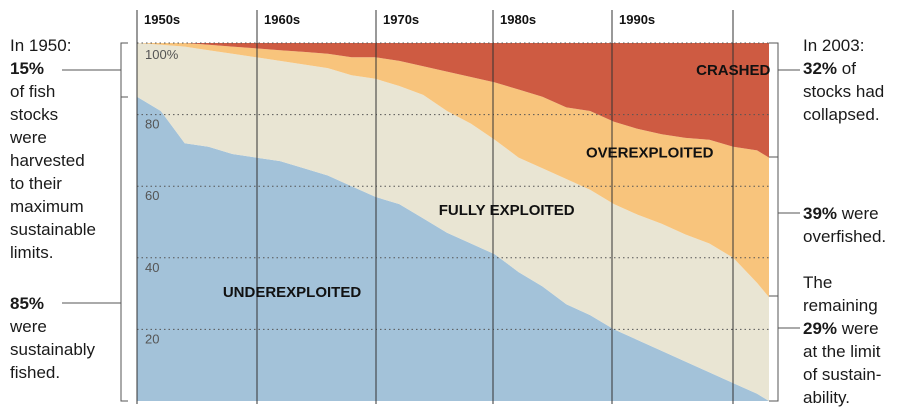 The image size is (905, 411). What do you see at coordinates (401, 19) in the screenshot?
I see `x-tick-label: 1970s` at bounding box center [401, 19].